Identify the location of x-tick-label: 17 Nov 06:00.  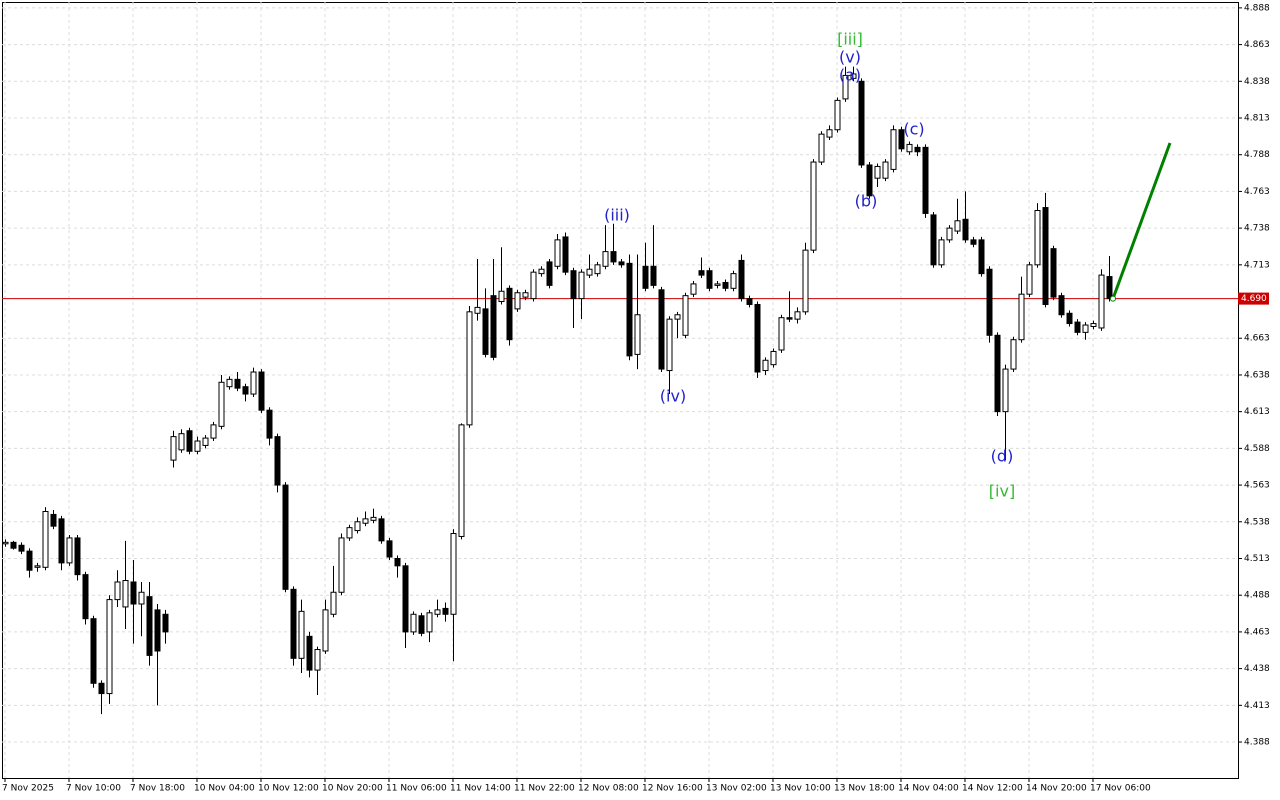
(1120, 789).